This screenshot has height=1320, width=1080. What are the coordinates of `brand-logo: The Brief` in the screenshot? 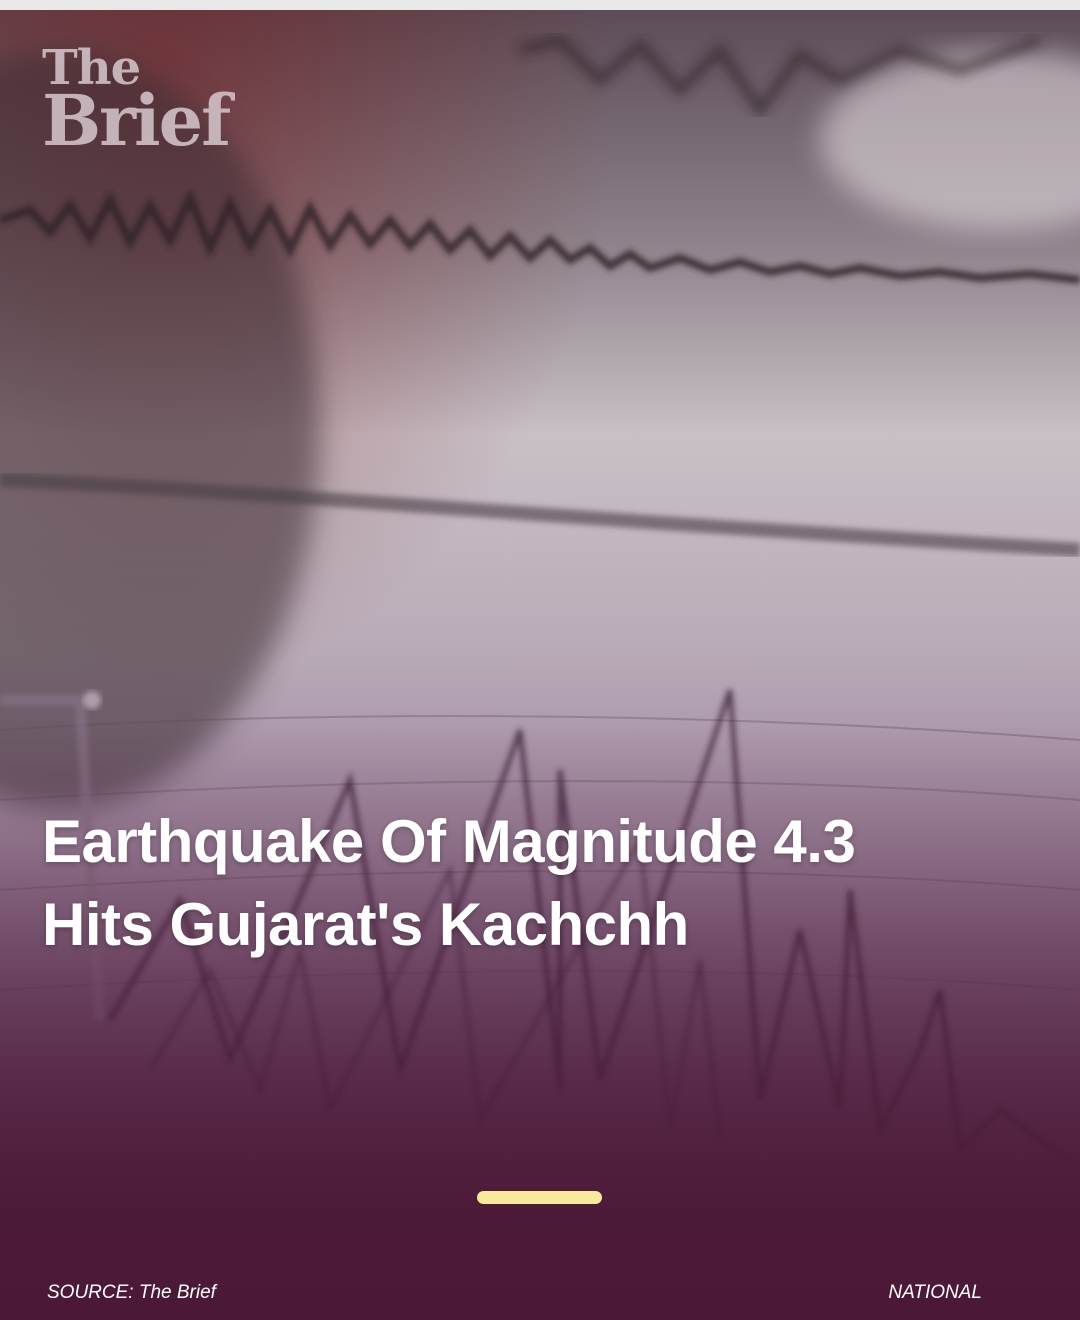 It's located at (136, 101).